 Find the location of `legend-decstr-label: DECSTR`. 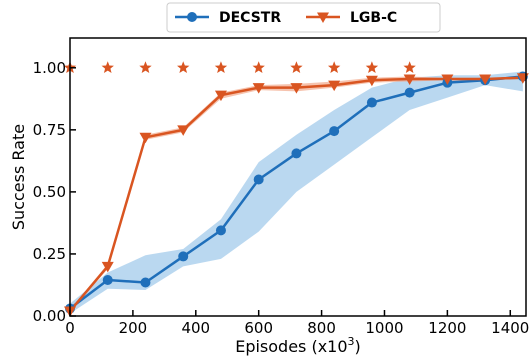

legend-decstr-label: DECSTR is located at coordinates (250, 18).